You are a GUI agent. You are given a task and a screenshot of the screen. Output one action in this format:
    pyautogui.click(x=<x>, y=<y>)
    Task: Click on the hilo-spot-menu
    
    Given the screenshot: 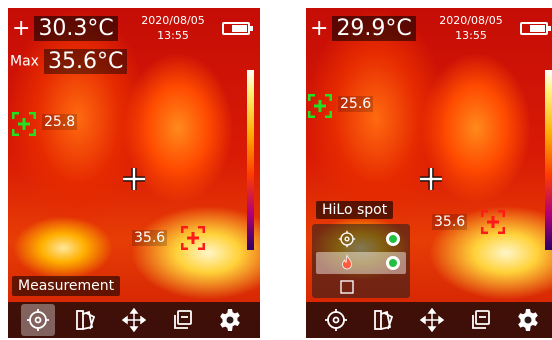 What is the action you would take?
    pyautogui.click(x=361, y=261)
    